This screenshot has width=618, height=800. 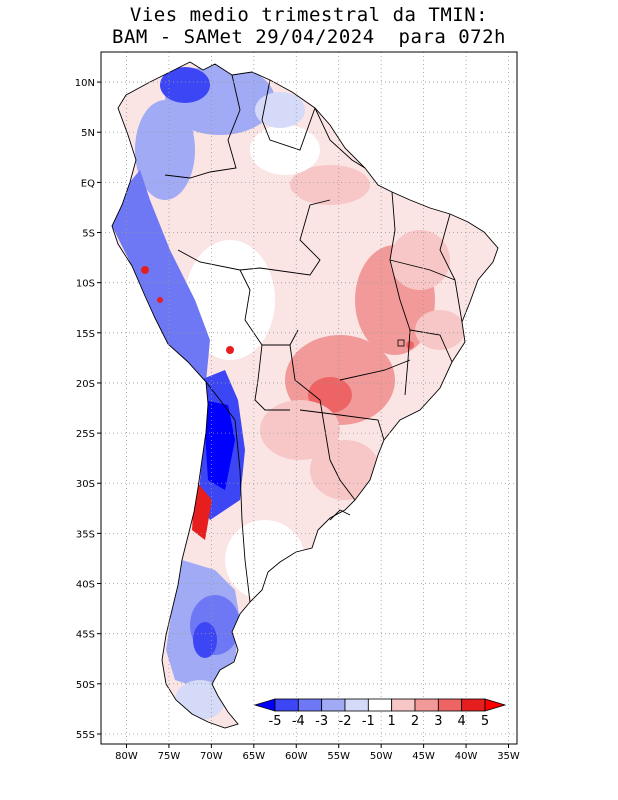 I want to click on colorbar-low-arrow, so click(x=264, y=705).